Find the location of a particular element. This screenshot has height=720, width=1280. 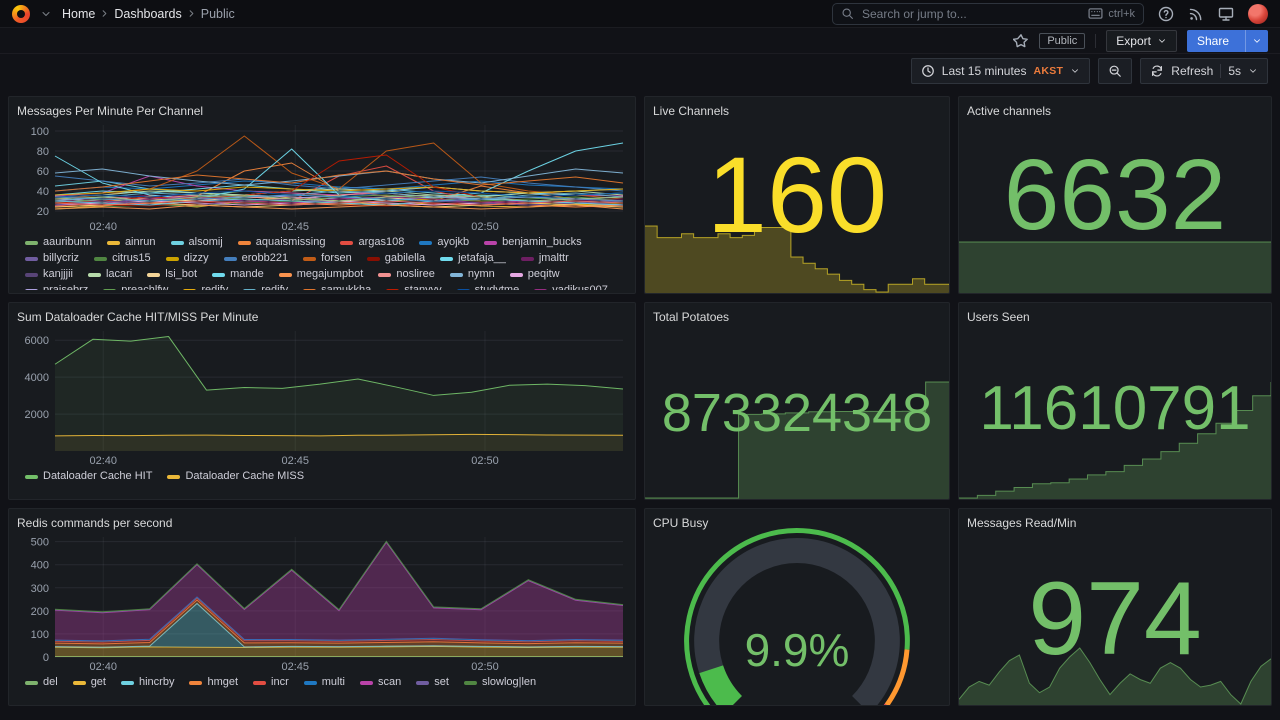

legend-item: praisebrz is located at coordinates (56, 287).